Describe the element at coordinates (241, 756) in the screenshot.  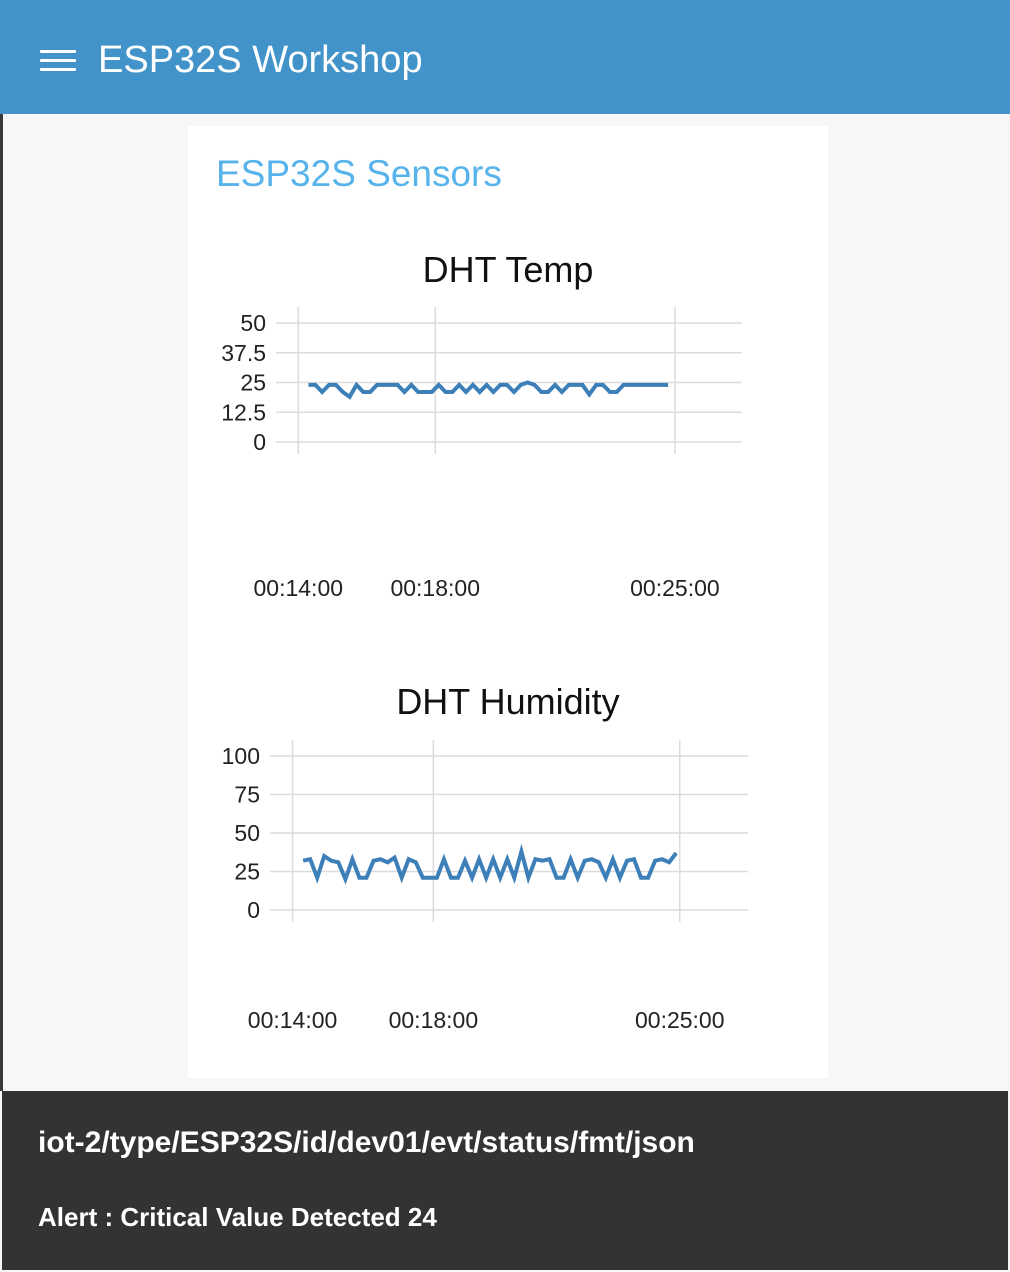
I see `y-tick-label: 100` at that location.